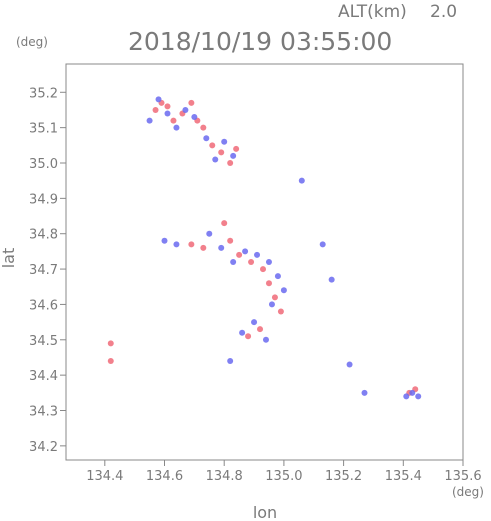 This screenshot has width=491, height=521. Describe the element at coordinates (43, 164) in the screenshot. I see `y-tick-label: 35.0` at that location.